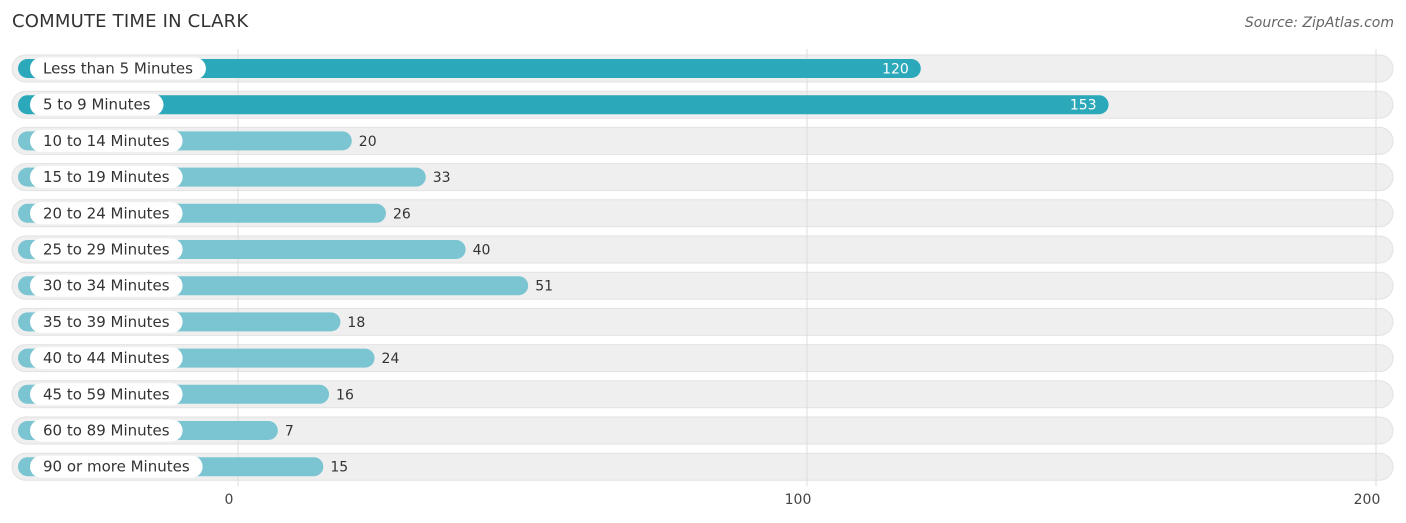  What do you see at coordinates (895, 70) in the screenshot?
I see `value-label: 120` at bounding box center [895, 70].